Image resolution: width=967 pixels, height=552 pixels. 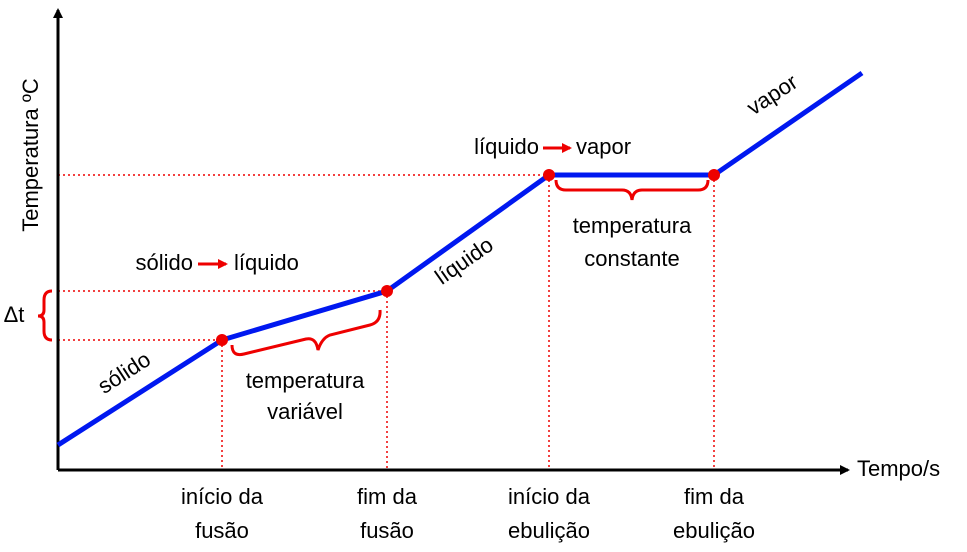 I want to click on phase-label: líquido, so click(x=463, y=261).